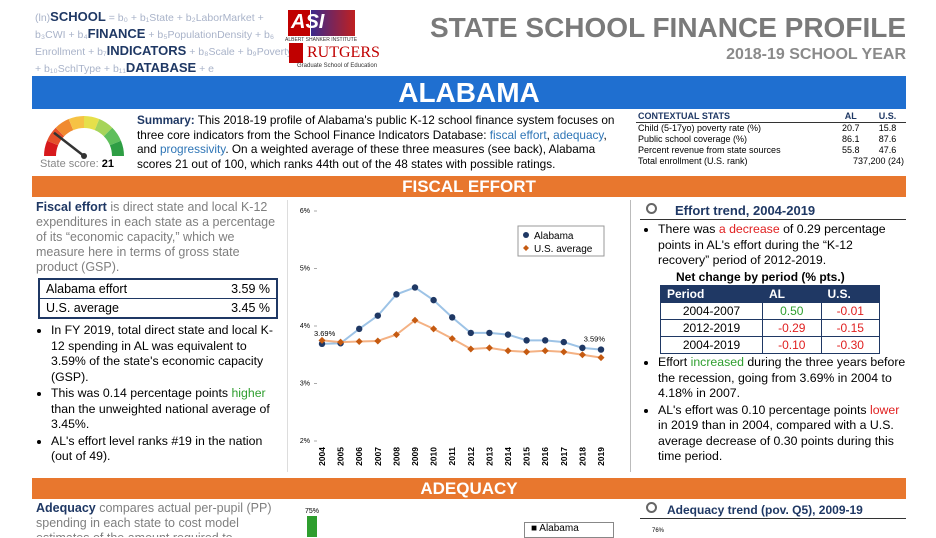  Describe the element at coordinates (792, 328) in the screenshot. I see `cell: -0.29` at that location.